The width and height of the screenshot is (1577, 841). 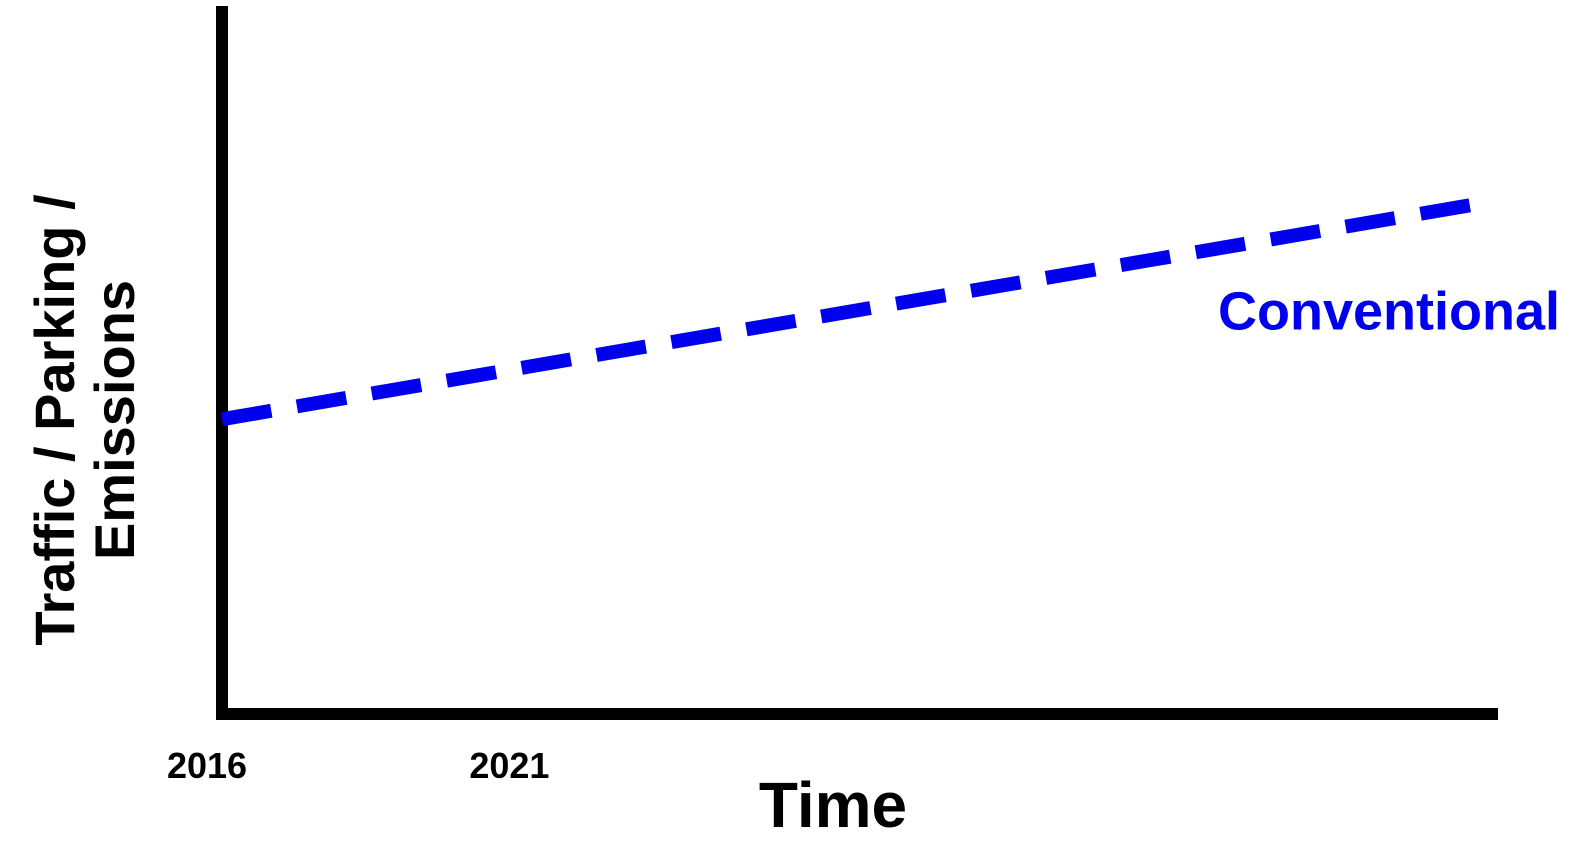 What do you see at coordinates (54, 420) in the screenshot?
I see `y-axis-title-line-1: Traffic / Parking /` at bounding box center [54, 420].